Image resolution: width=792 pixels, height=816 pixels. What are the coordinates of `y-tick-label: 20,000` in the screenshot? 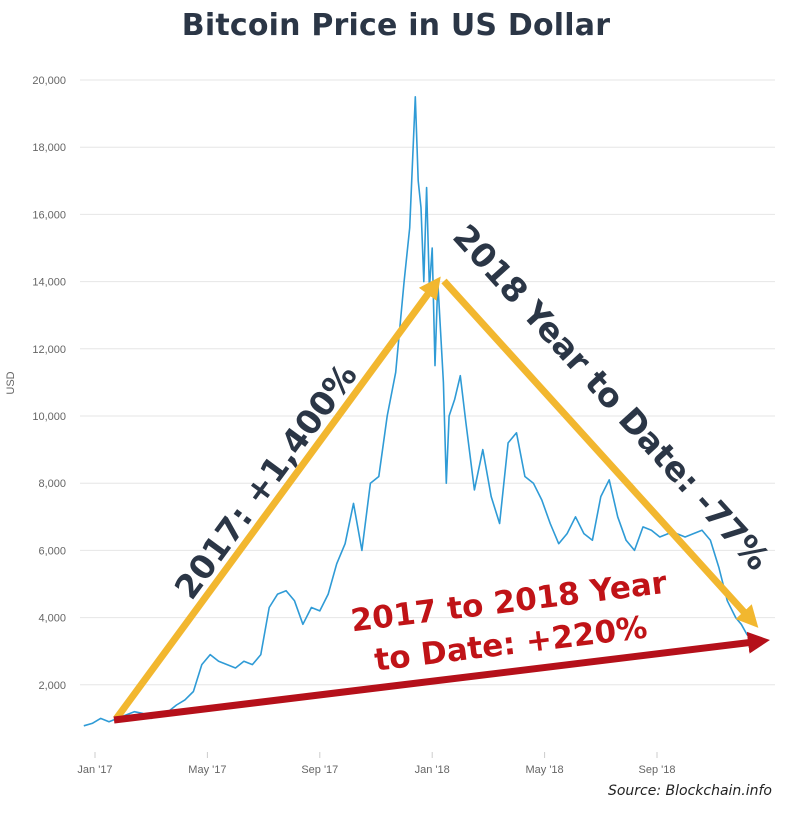 It's located at (49, 81).